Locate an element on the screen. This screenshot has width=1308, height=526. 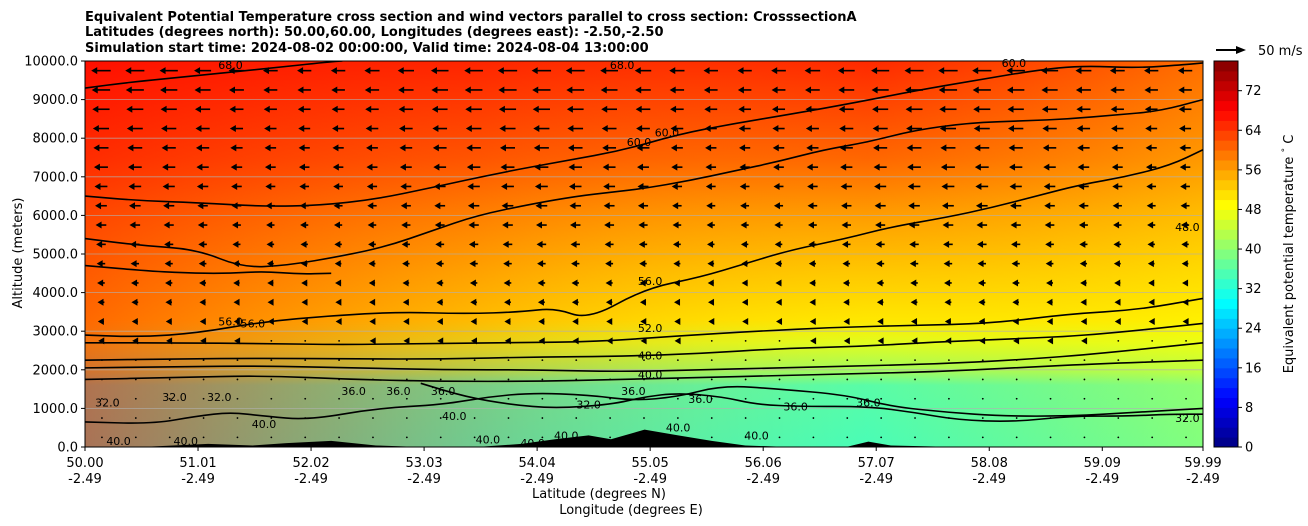
x-tick-label-lat: 53.03 is located at coordinates (423, 463).